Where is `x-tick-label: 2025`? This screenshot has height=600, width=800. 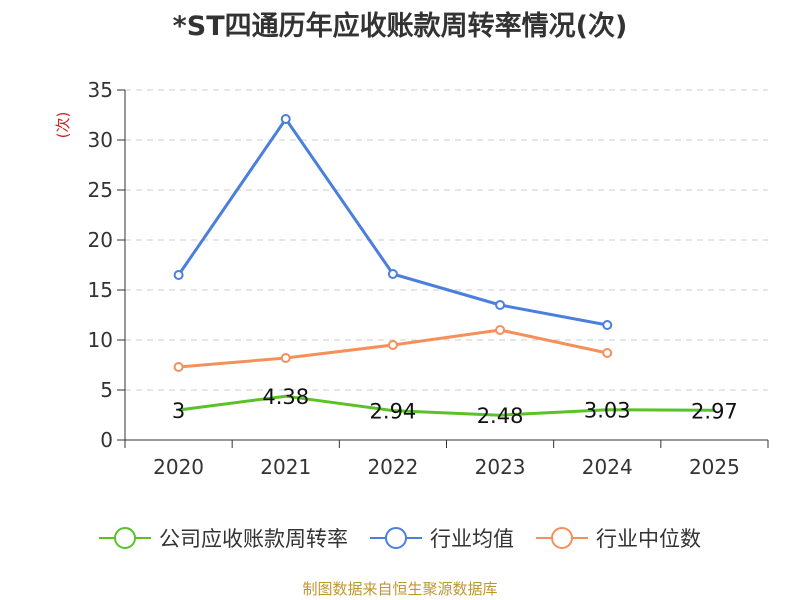
x-tick-label: 2025 is located at coordinates (714, 467).